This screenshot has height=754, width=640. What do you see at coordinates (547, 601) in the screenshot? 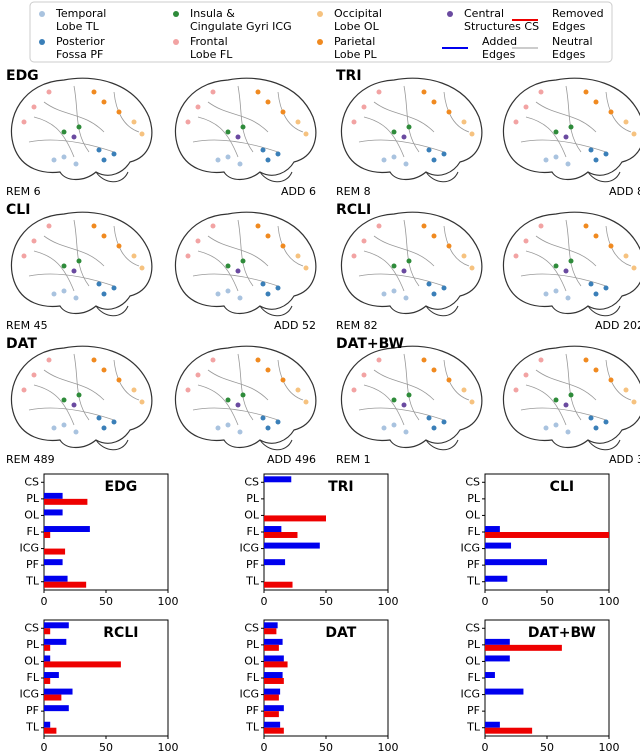
I see `x-tick-label: 50` at bounding box center [547, 601].